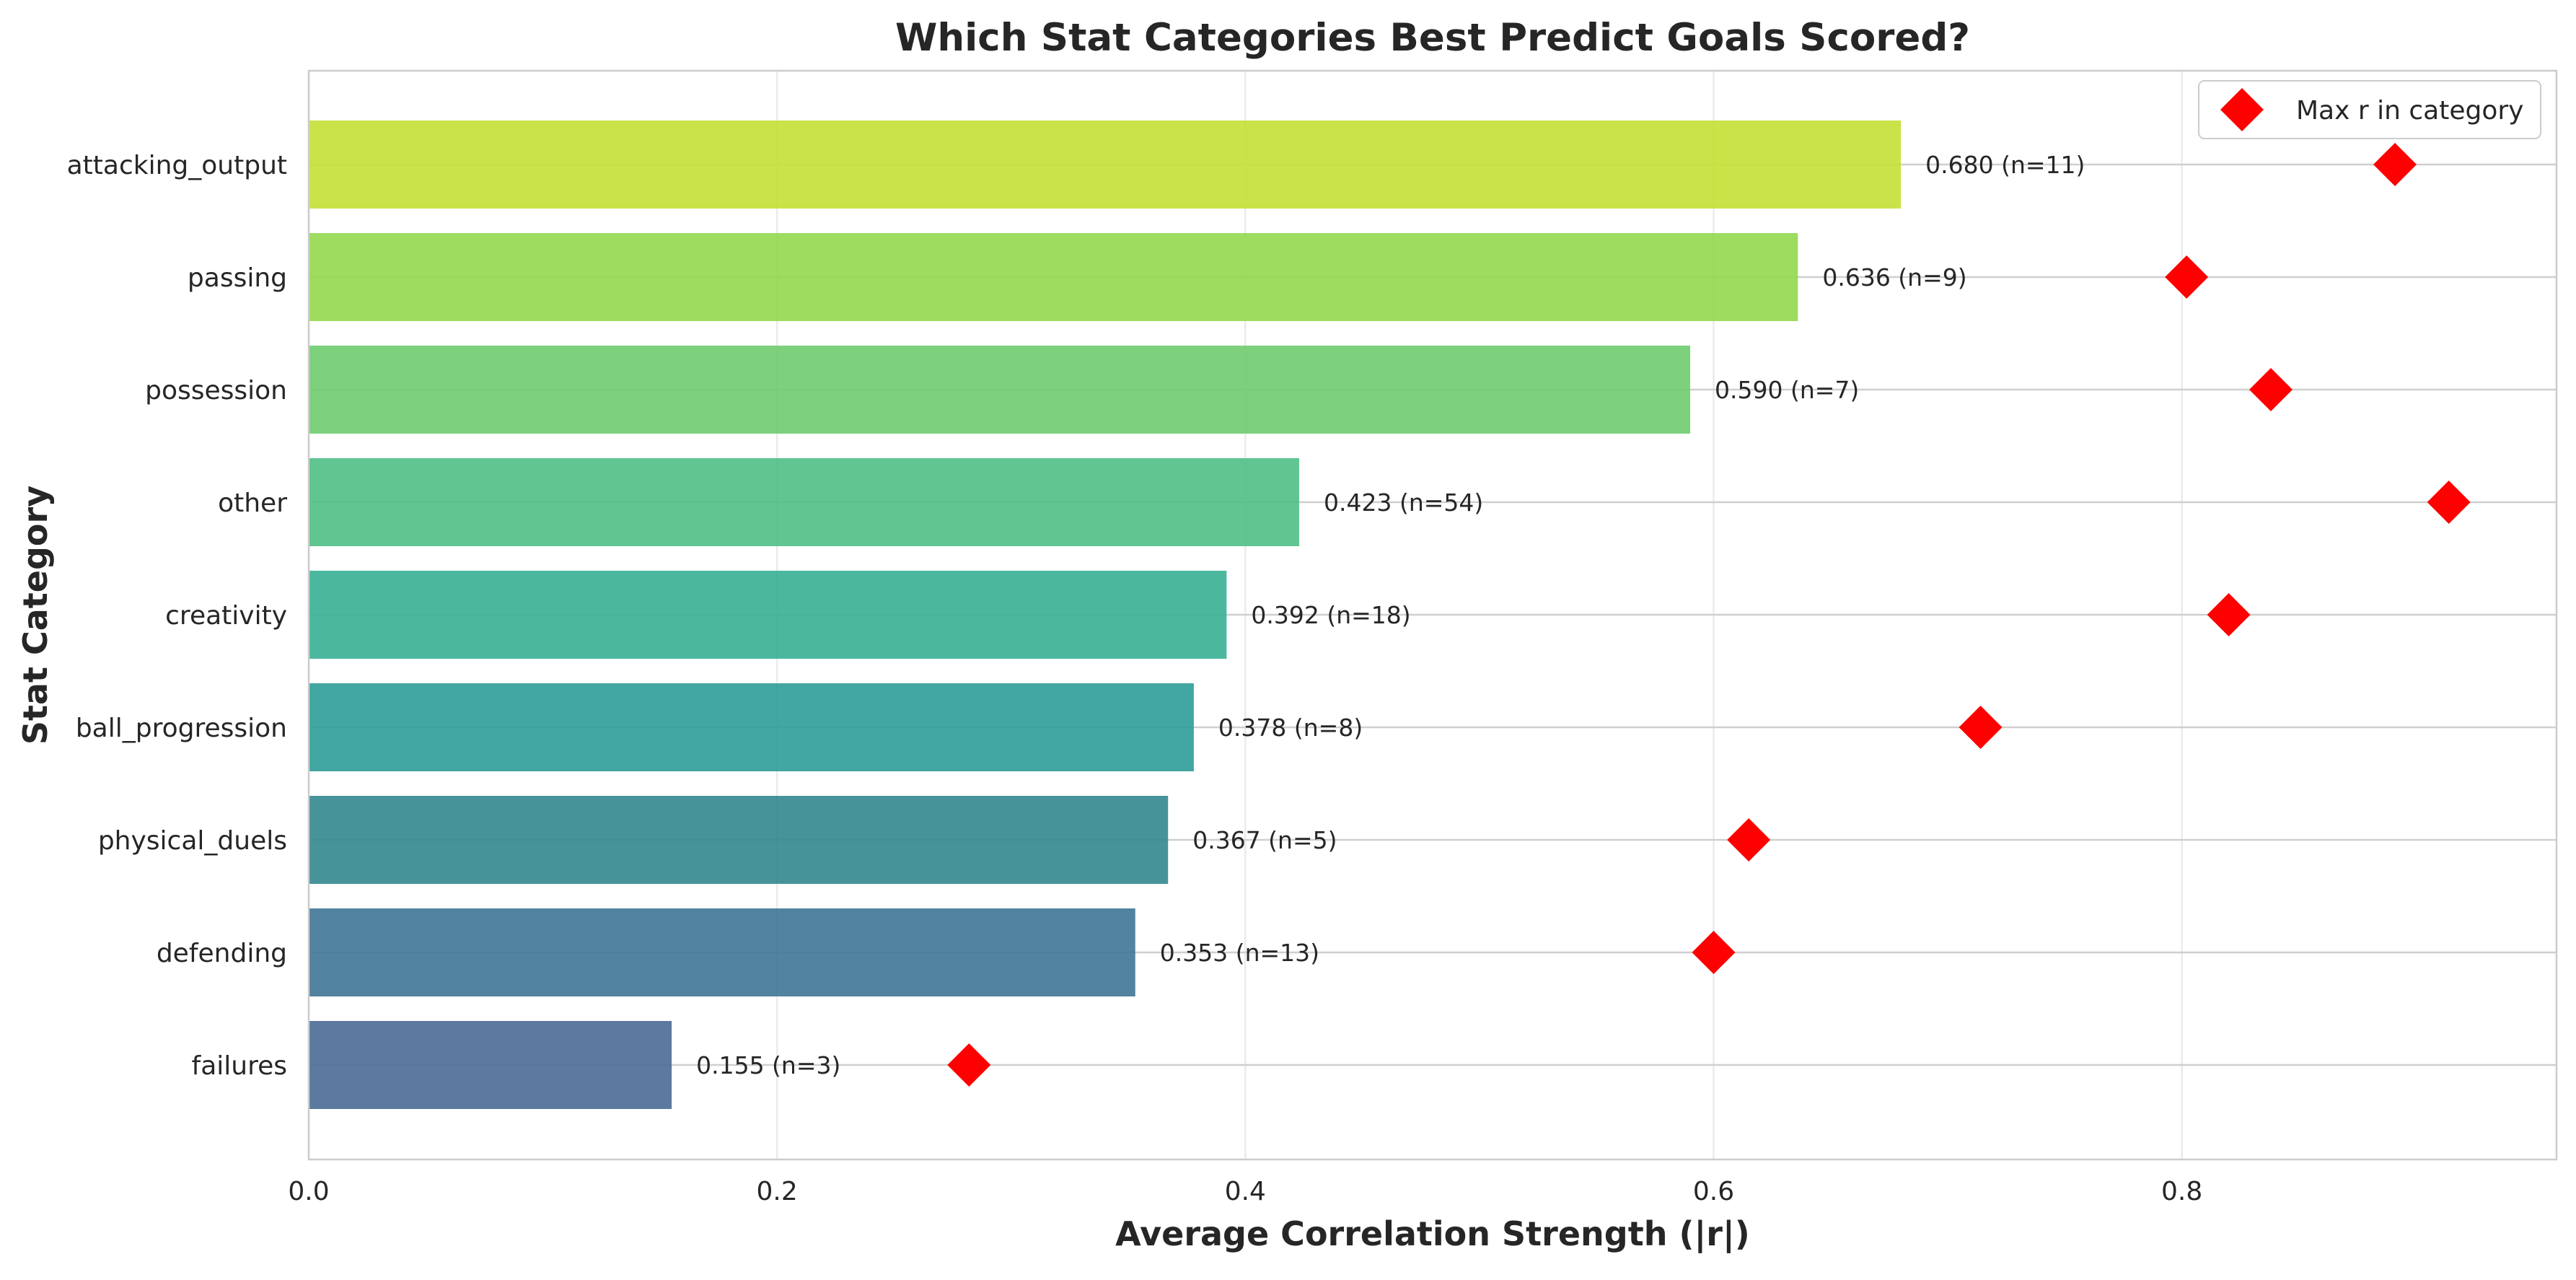 The height and width of the screenshot is (1280, 2576). I want to click on y-tick-label: failures, so click(239, 1066).